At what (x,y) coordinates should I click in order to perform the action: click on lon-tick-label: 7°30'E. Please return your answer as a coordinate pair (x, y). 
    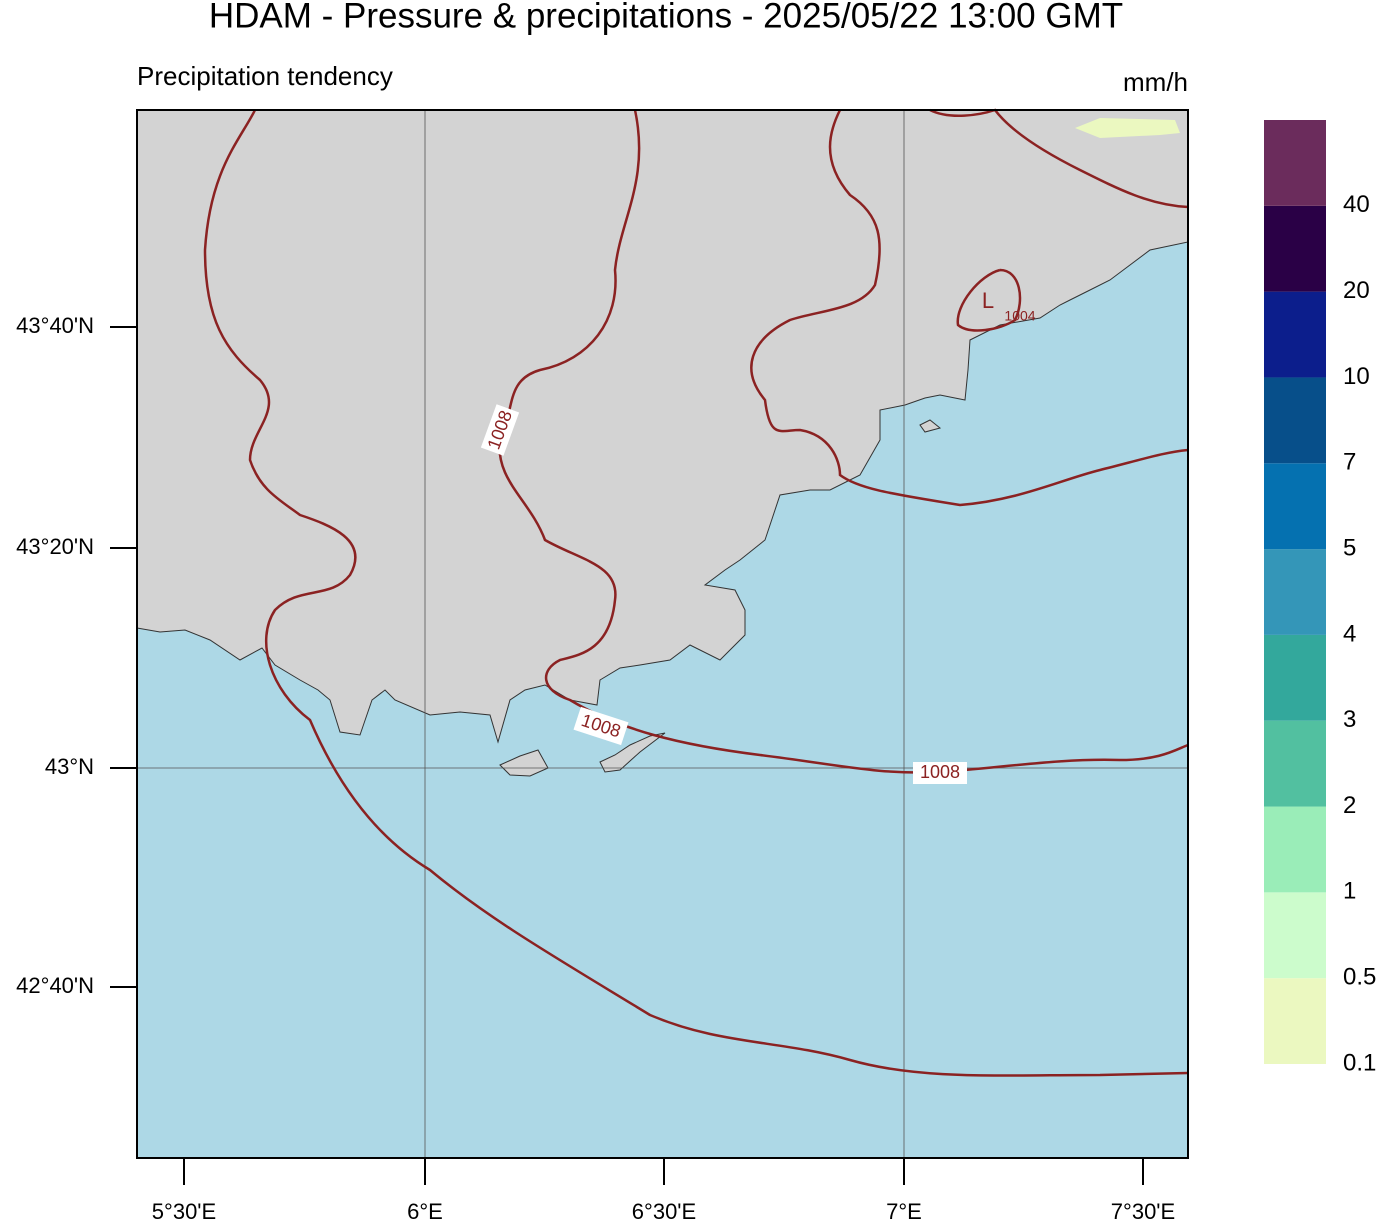
    Looking at the image, I should click on (1143, 1211).